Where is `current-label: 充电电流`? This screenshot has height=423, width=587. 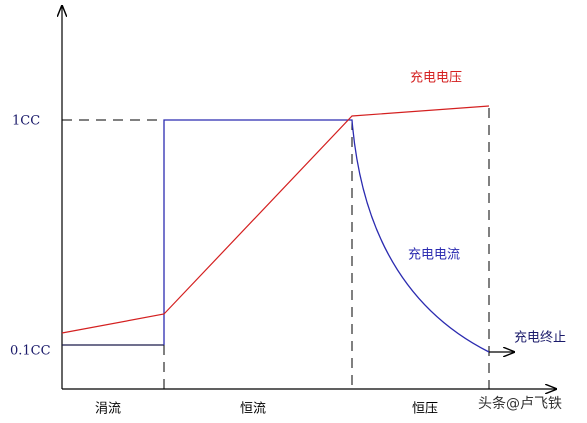
current-label: 充电电流 is located at coordinates (434, 255).